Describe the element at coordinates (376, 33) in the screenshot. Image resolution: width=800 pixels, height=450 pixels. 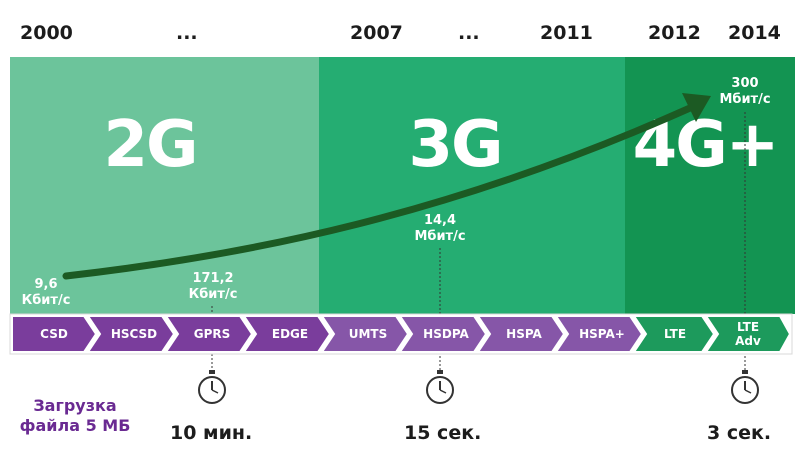
I see `year-2007: 2007` at that location.